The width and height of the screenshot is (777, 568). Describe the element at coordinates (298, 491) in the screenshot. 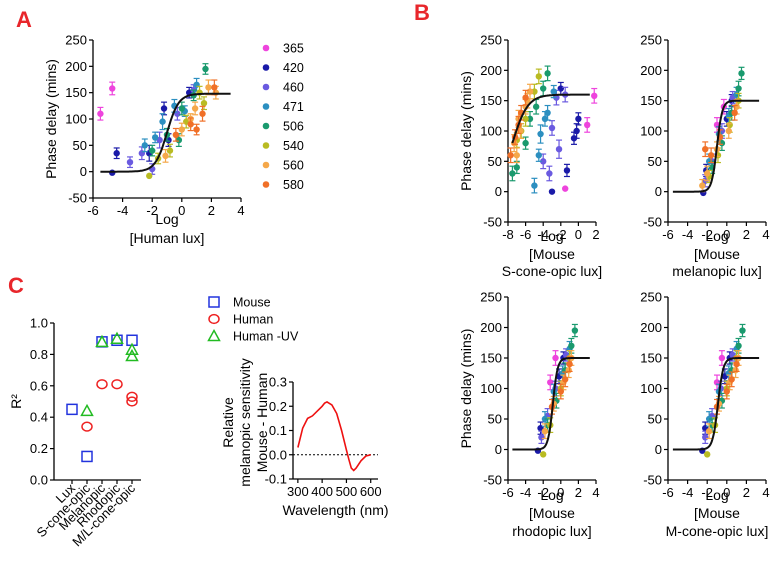

I see `x-tick-label: 300` at that location.